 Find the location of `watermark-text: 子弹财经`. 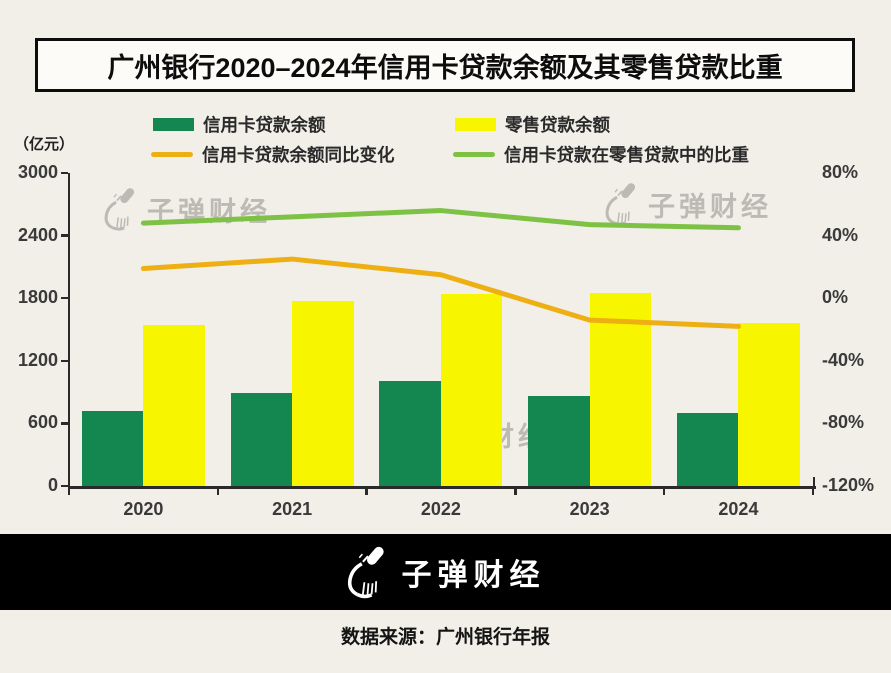

watermark-text: 子弹财经 is located at coordinates (710, 206).